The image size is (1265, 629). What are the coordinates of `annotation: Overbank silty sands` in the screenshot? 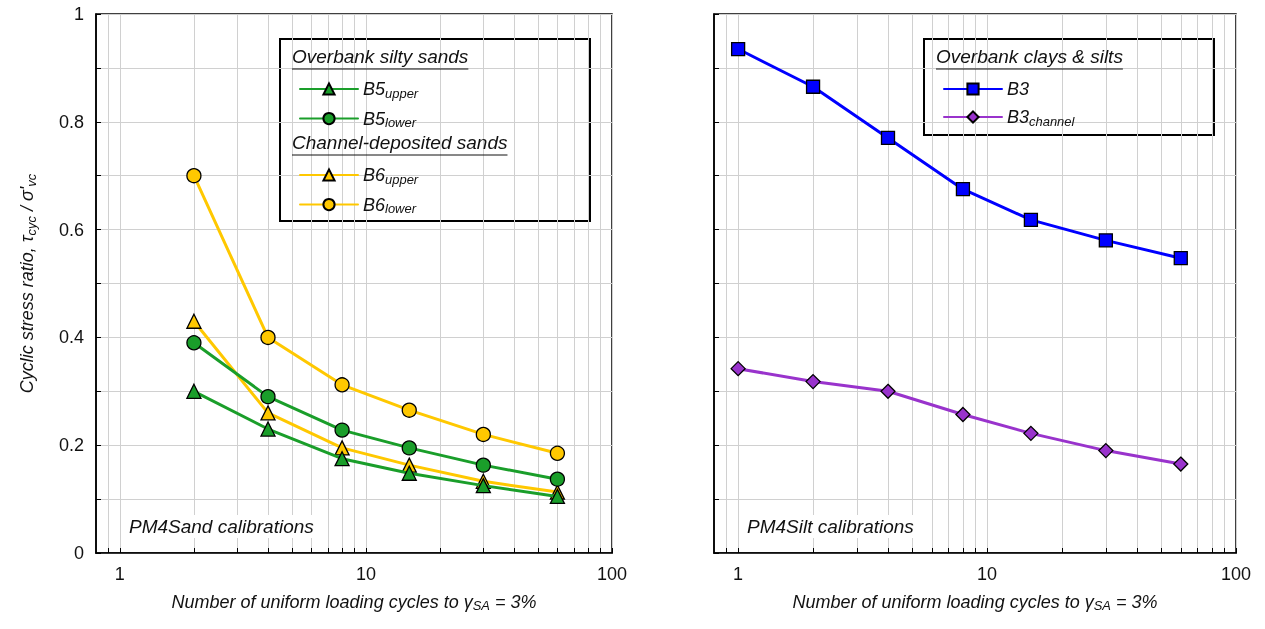 It's located at (380, 56).